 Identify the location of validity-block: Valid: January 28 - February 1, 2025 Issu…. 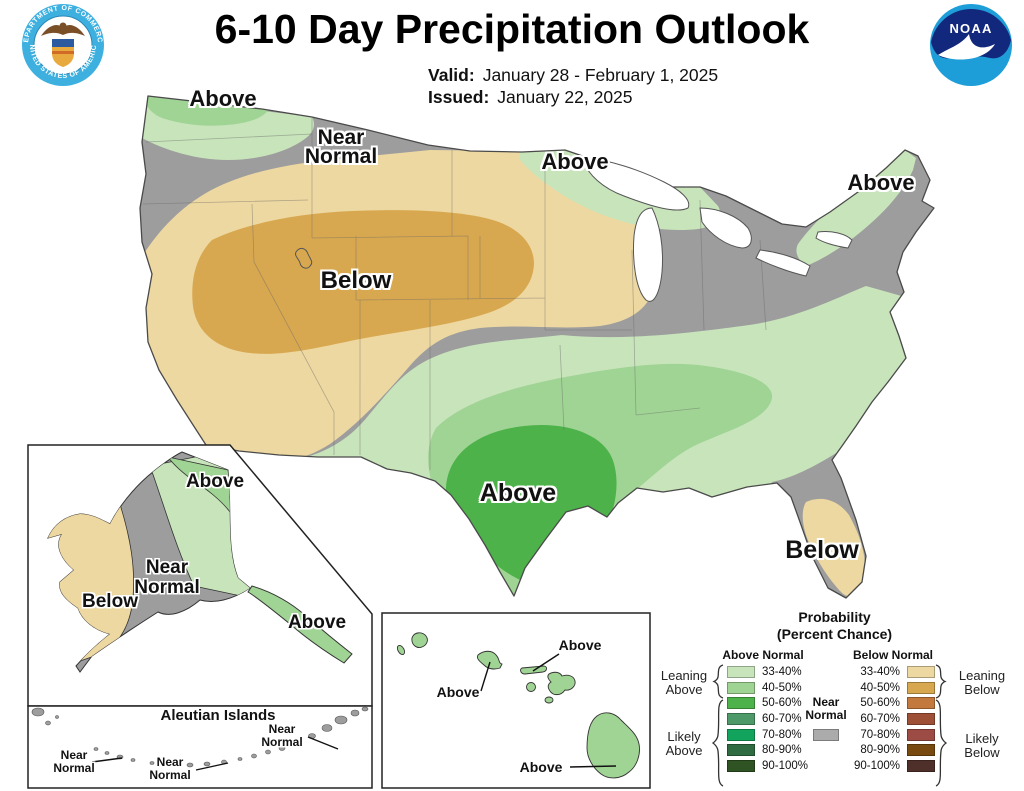
(573, 86).